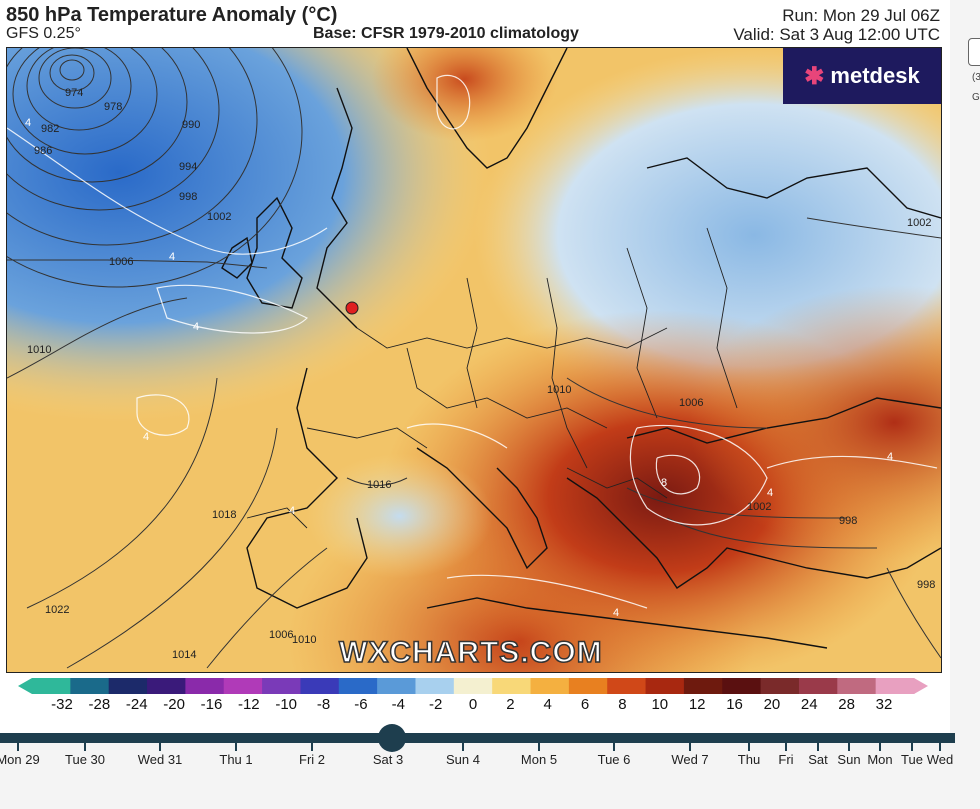 The height and width of the screenshot is (809, 980). I want to click on timeline-day-label: Mon 5, so click(539, 759).